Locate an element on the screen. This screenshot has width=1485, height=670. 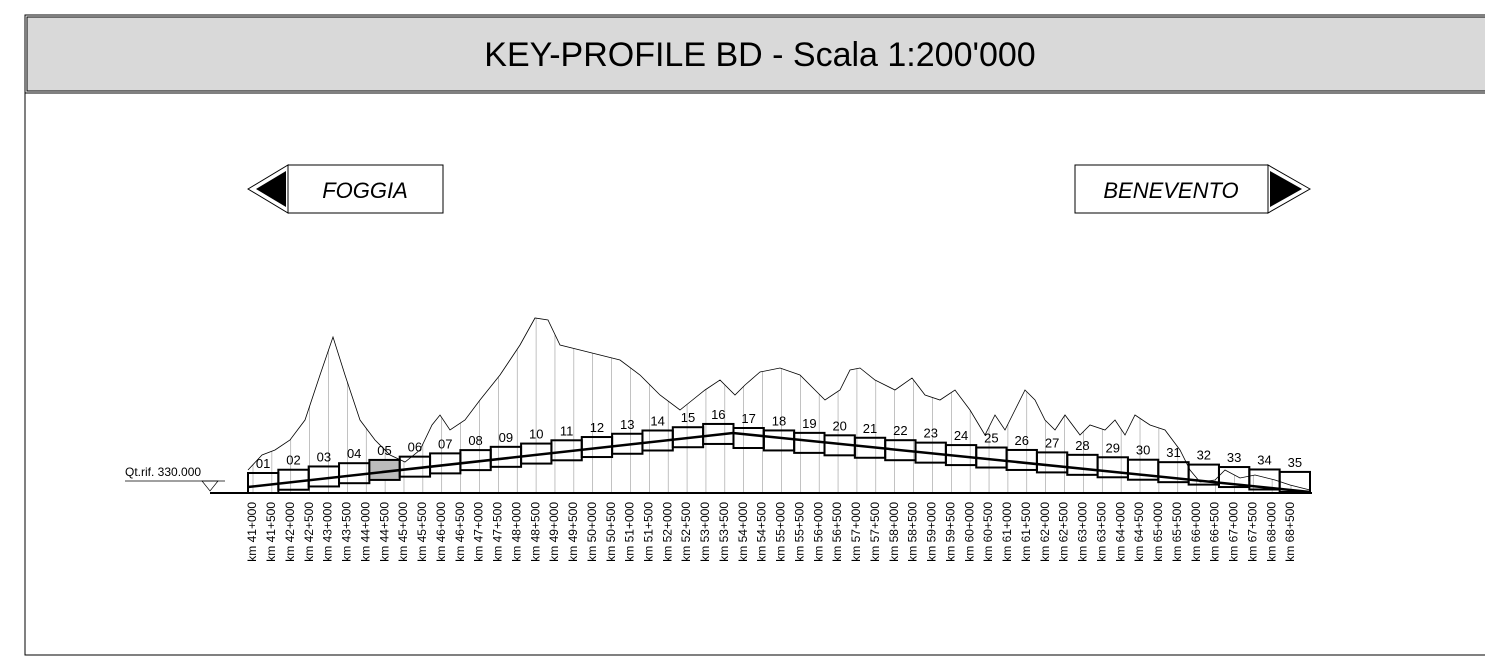
chainage-label: km 48+500 is located at coordinates (535, 532).